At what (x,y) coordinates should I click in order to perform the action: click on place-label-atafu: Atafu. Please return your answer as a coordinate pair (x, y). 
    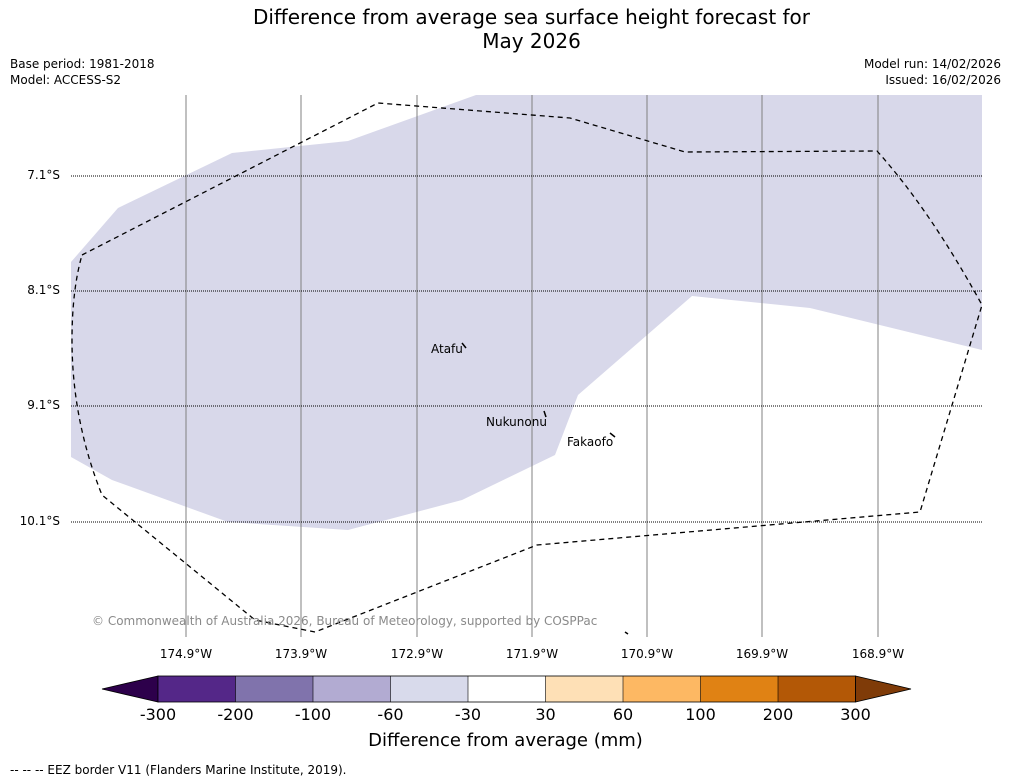
    Looking at the image, I should click on (447, 349).